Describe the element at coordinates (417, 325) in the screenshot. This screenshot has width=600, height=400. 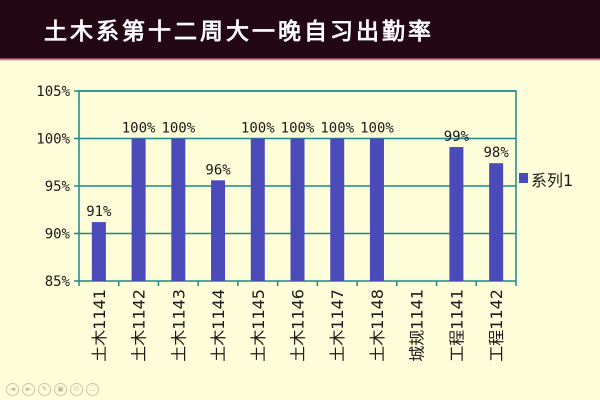
I see `category-label: 城规1141` at that location.